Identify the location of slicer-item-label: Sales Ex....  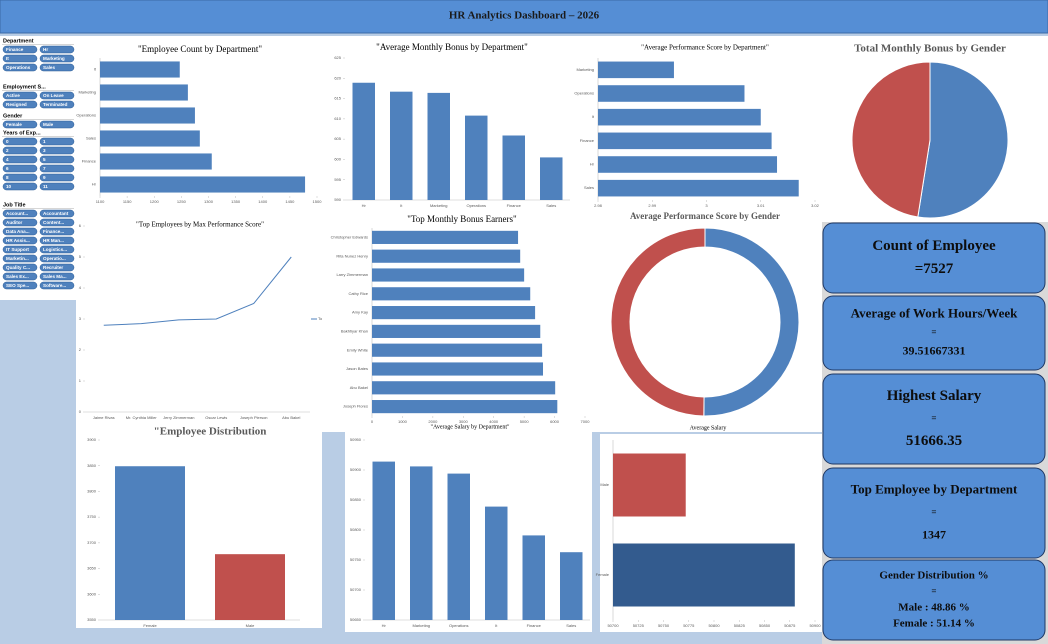
(17, 276).